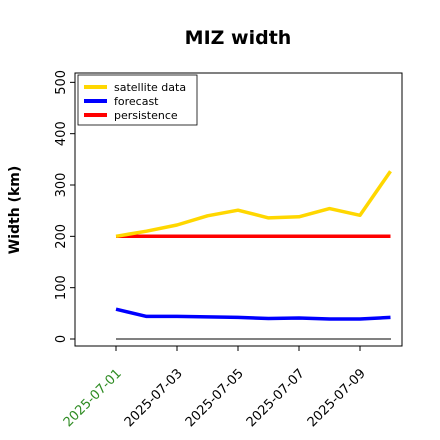  Describe the element at coordinates (337, 398) in the screenshot. I see `x-tick-label: 2025-07-09` at that location.